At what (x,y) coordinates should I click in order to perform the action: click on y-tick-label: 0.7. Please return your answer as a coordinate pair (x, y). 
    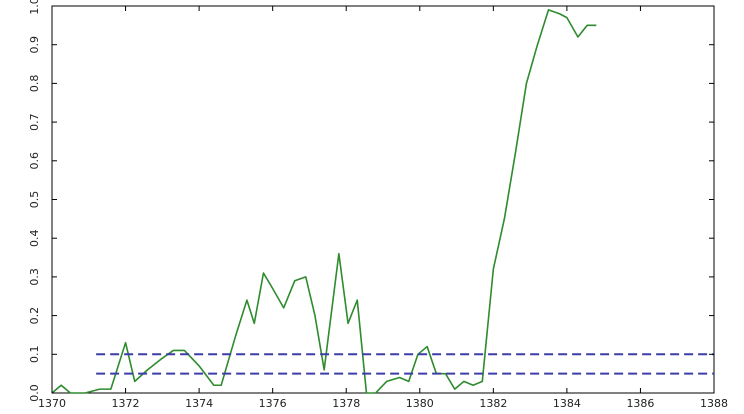
    Looking at the image, I should click on (34, 122).